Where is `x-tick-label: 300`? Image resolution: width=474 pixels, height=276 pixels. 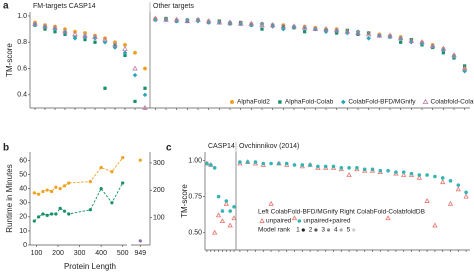 x-tick-label: 300 is located at coordinates (80, 253).